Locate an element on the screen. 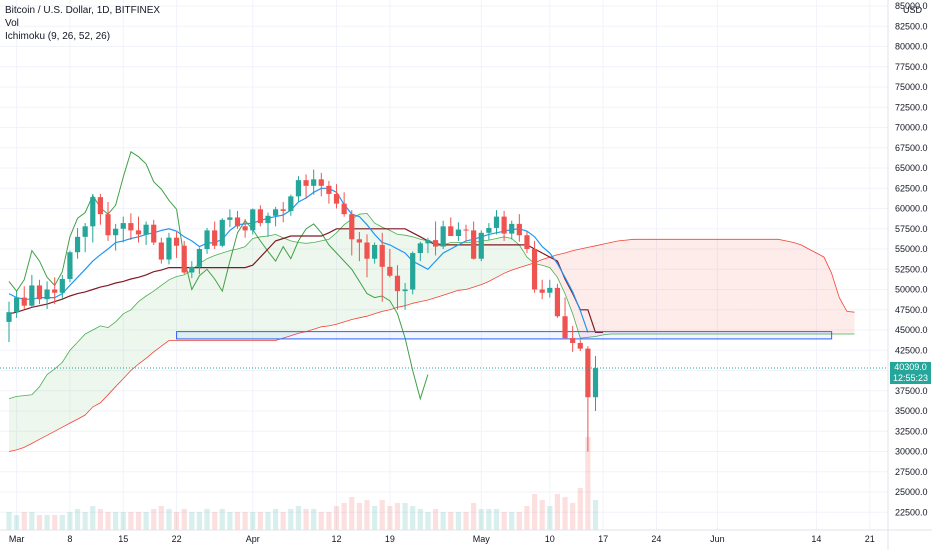  price-tick-label: 80000.0 is located at coordinates (911, 47).